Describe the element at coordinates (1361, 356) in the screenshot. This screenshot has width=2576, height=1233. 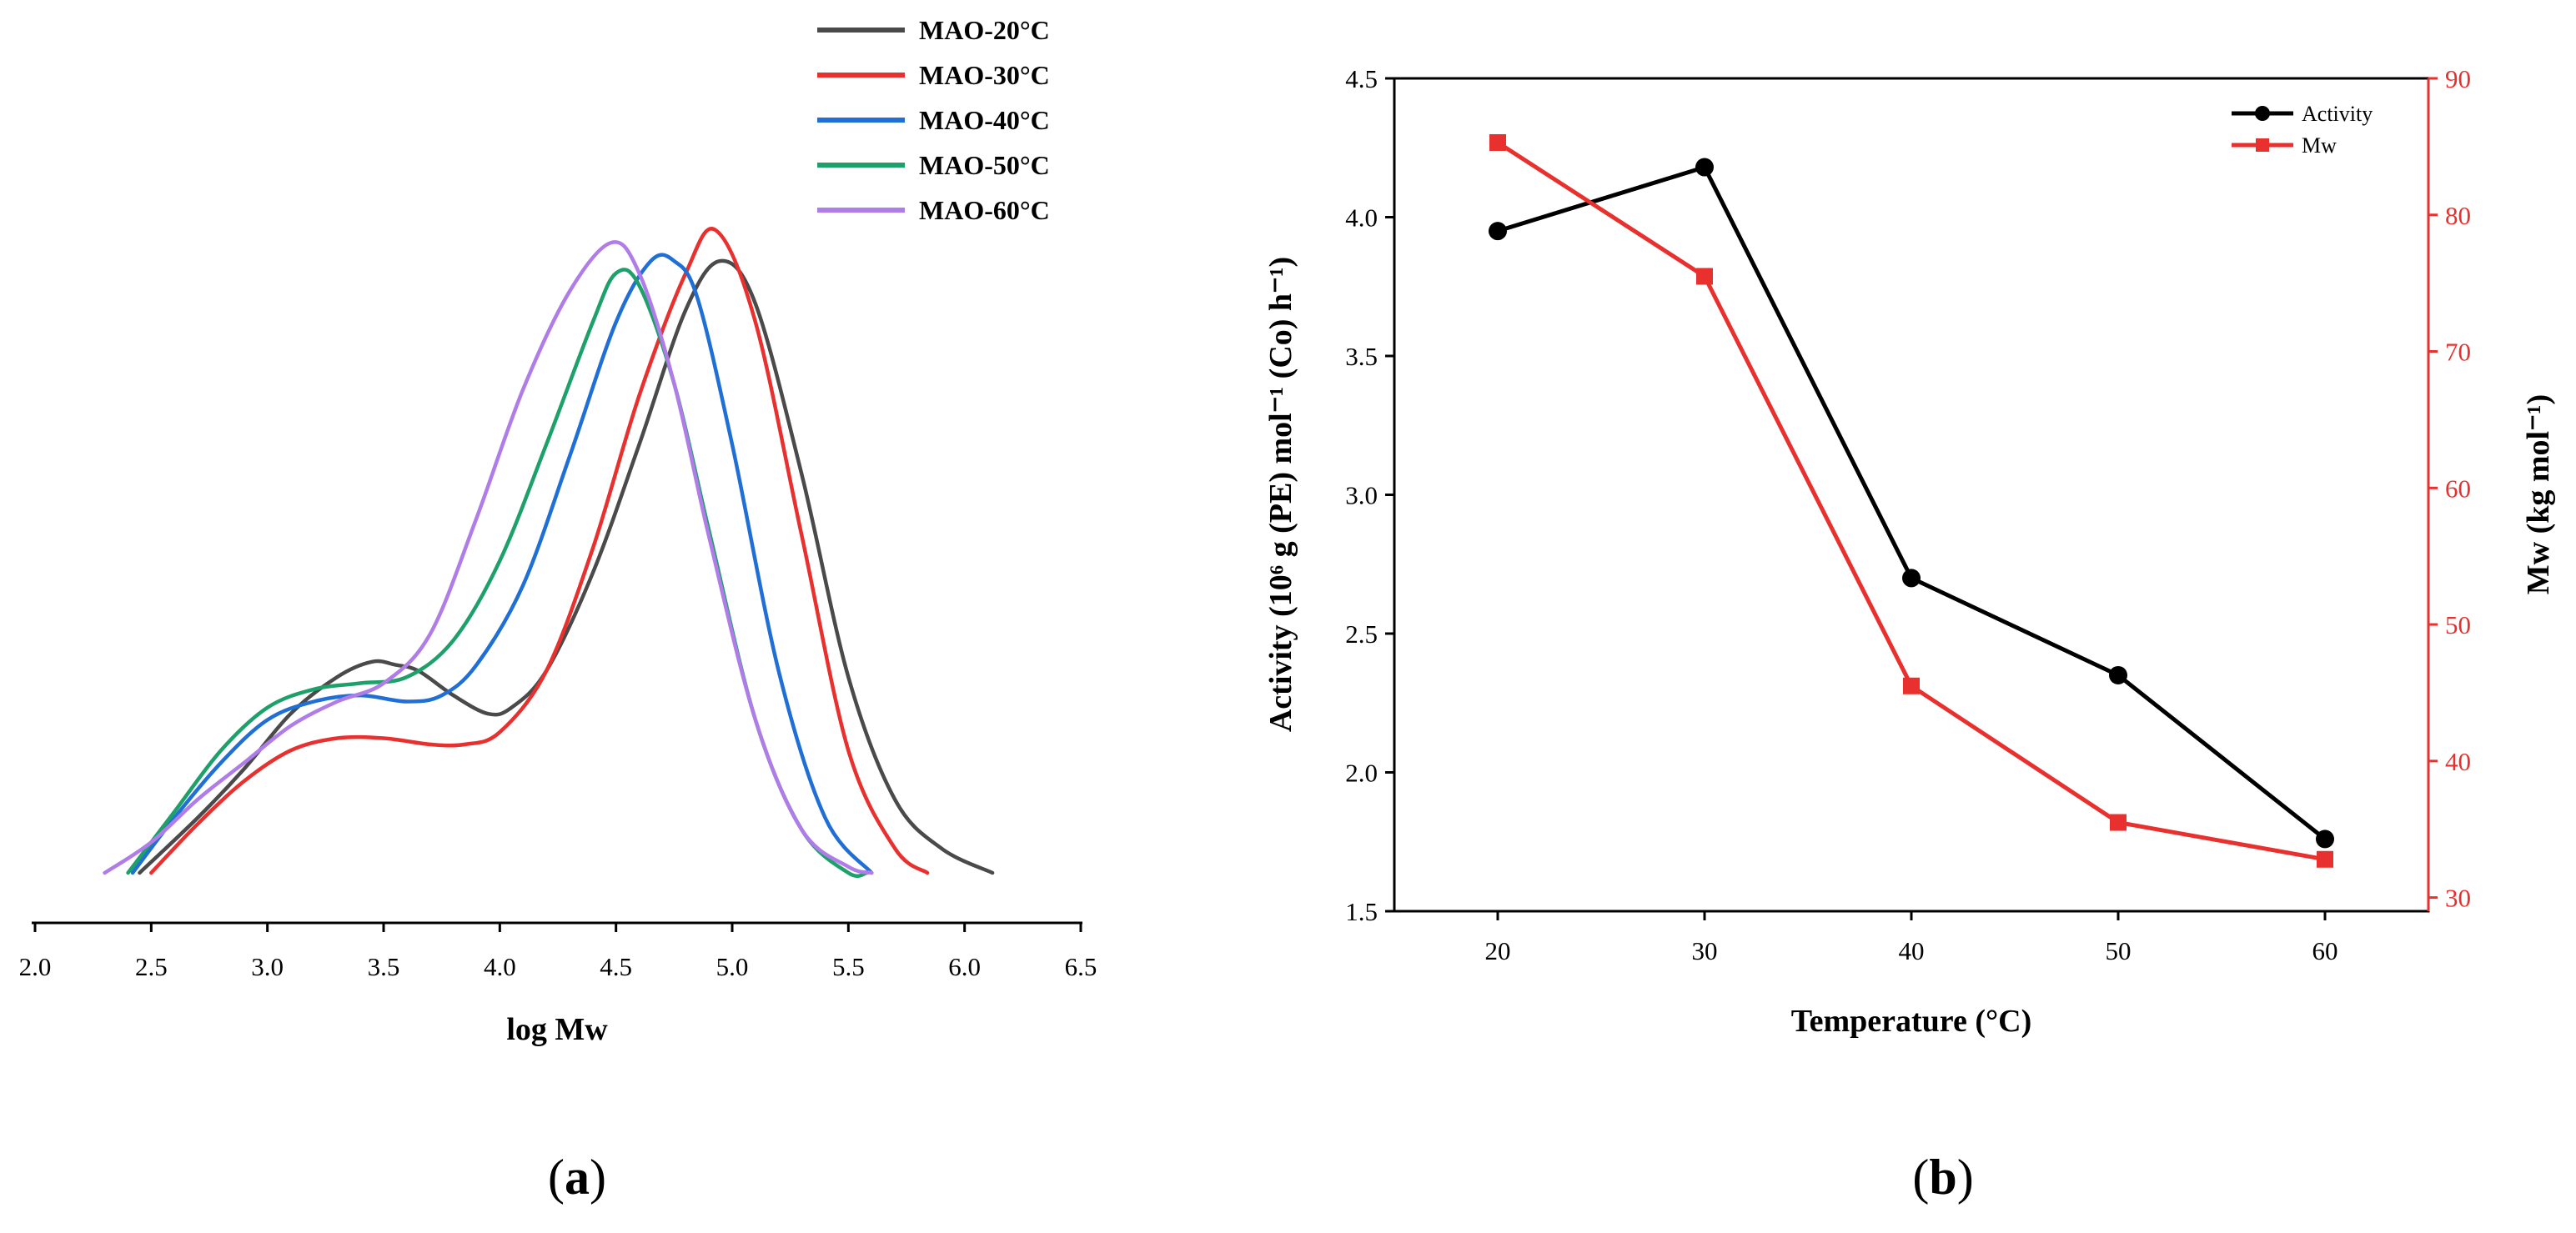
I see `chart-b-y-tick-label: 3.5` at that location.